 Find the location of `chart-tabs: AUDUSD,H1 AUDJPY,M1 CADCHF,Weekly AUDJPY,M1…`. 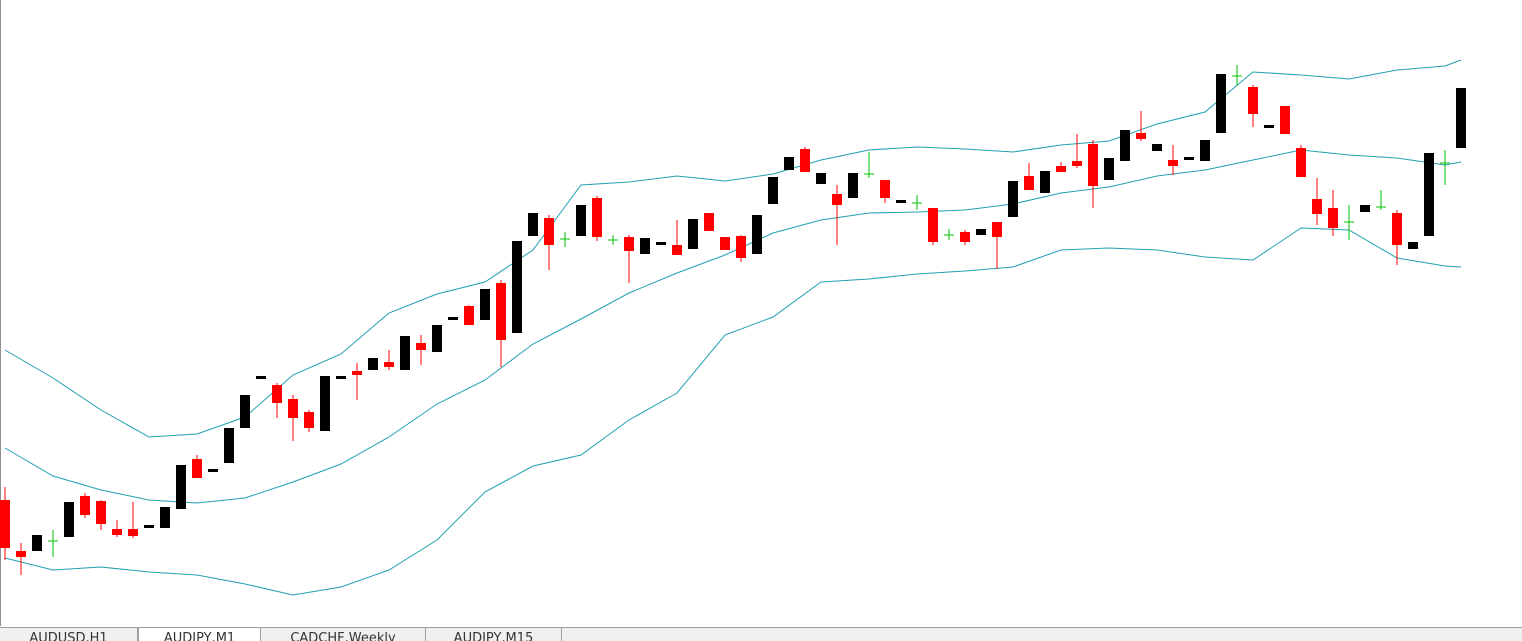

chart-tabs: AUDUSD,H1 AUDJPY,M1 CADCHF,Weekly AUDJPY,M1… is located at coordinates (761, 634).